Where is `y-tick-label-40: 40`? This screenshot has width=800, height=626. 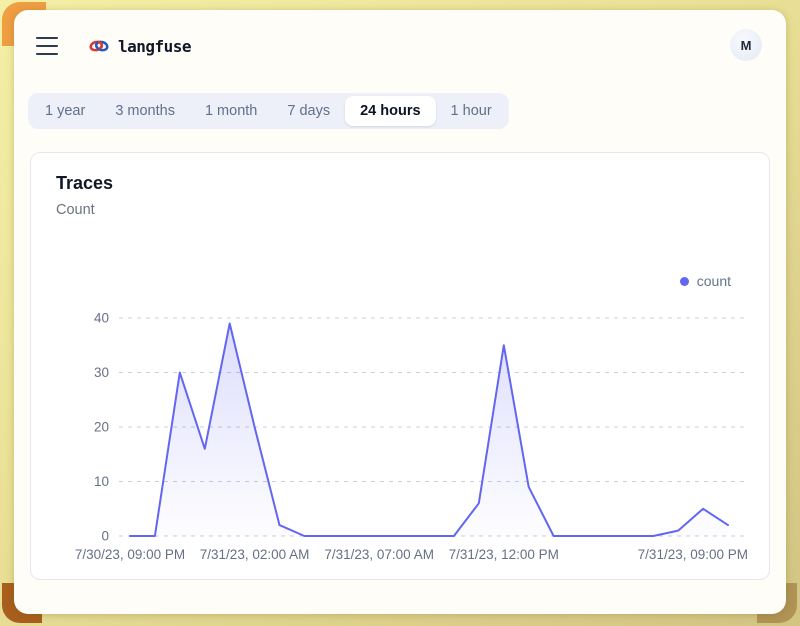 y-tick-label-40: 40 is located at coordinates (101, 318).